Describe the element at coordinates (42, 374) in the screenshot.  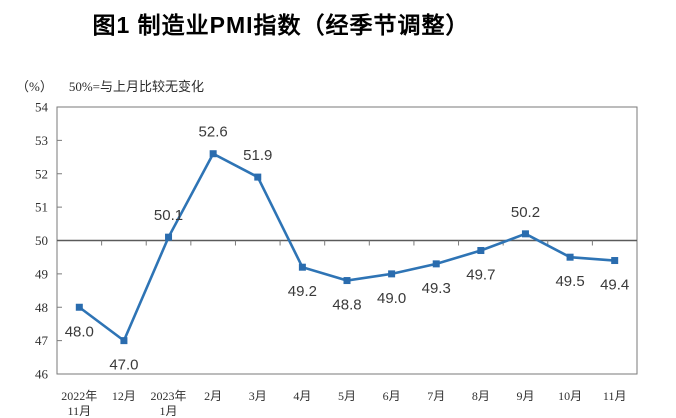
I see `y-tick-label: 46` at that location.